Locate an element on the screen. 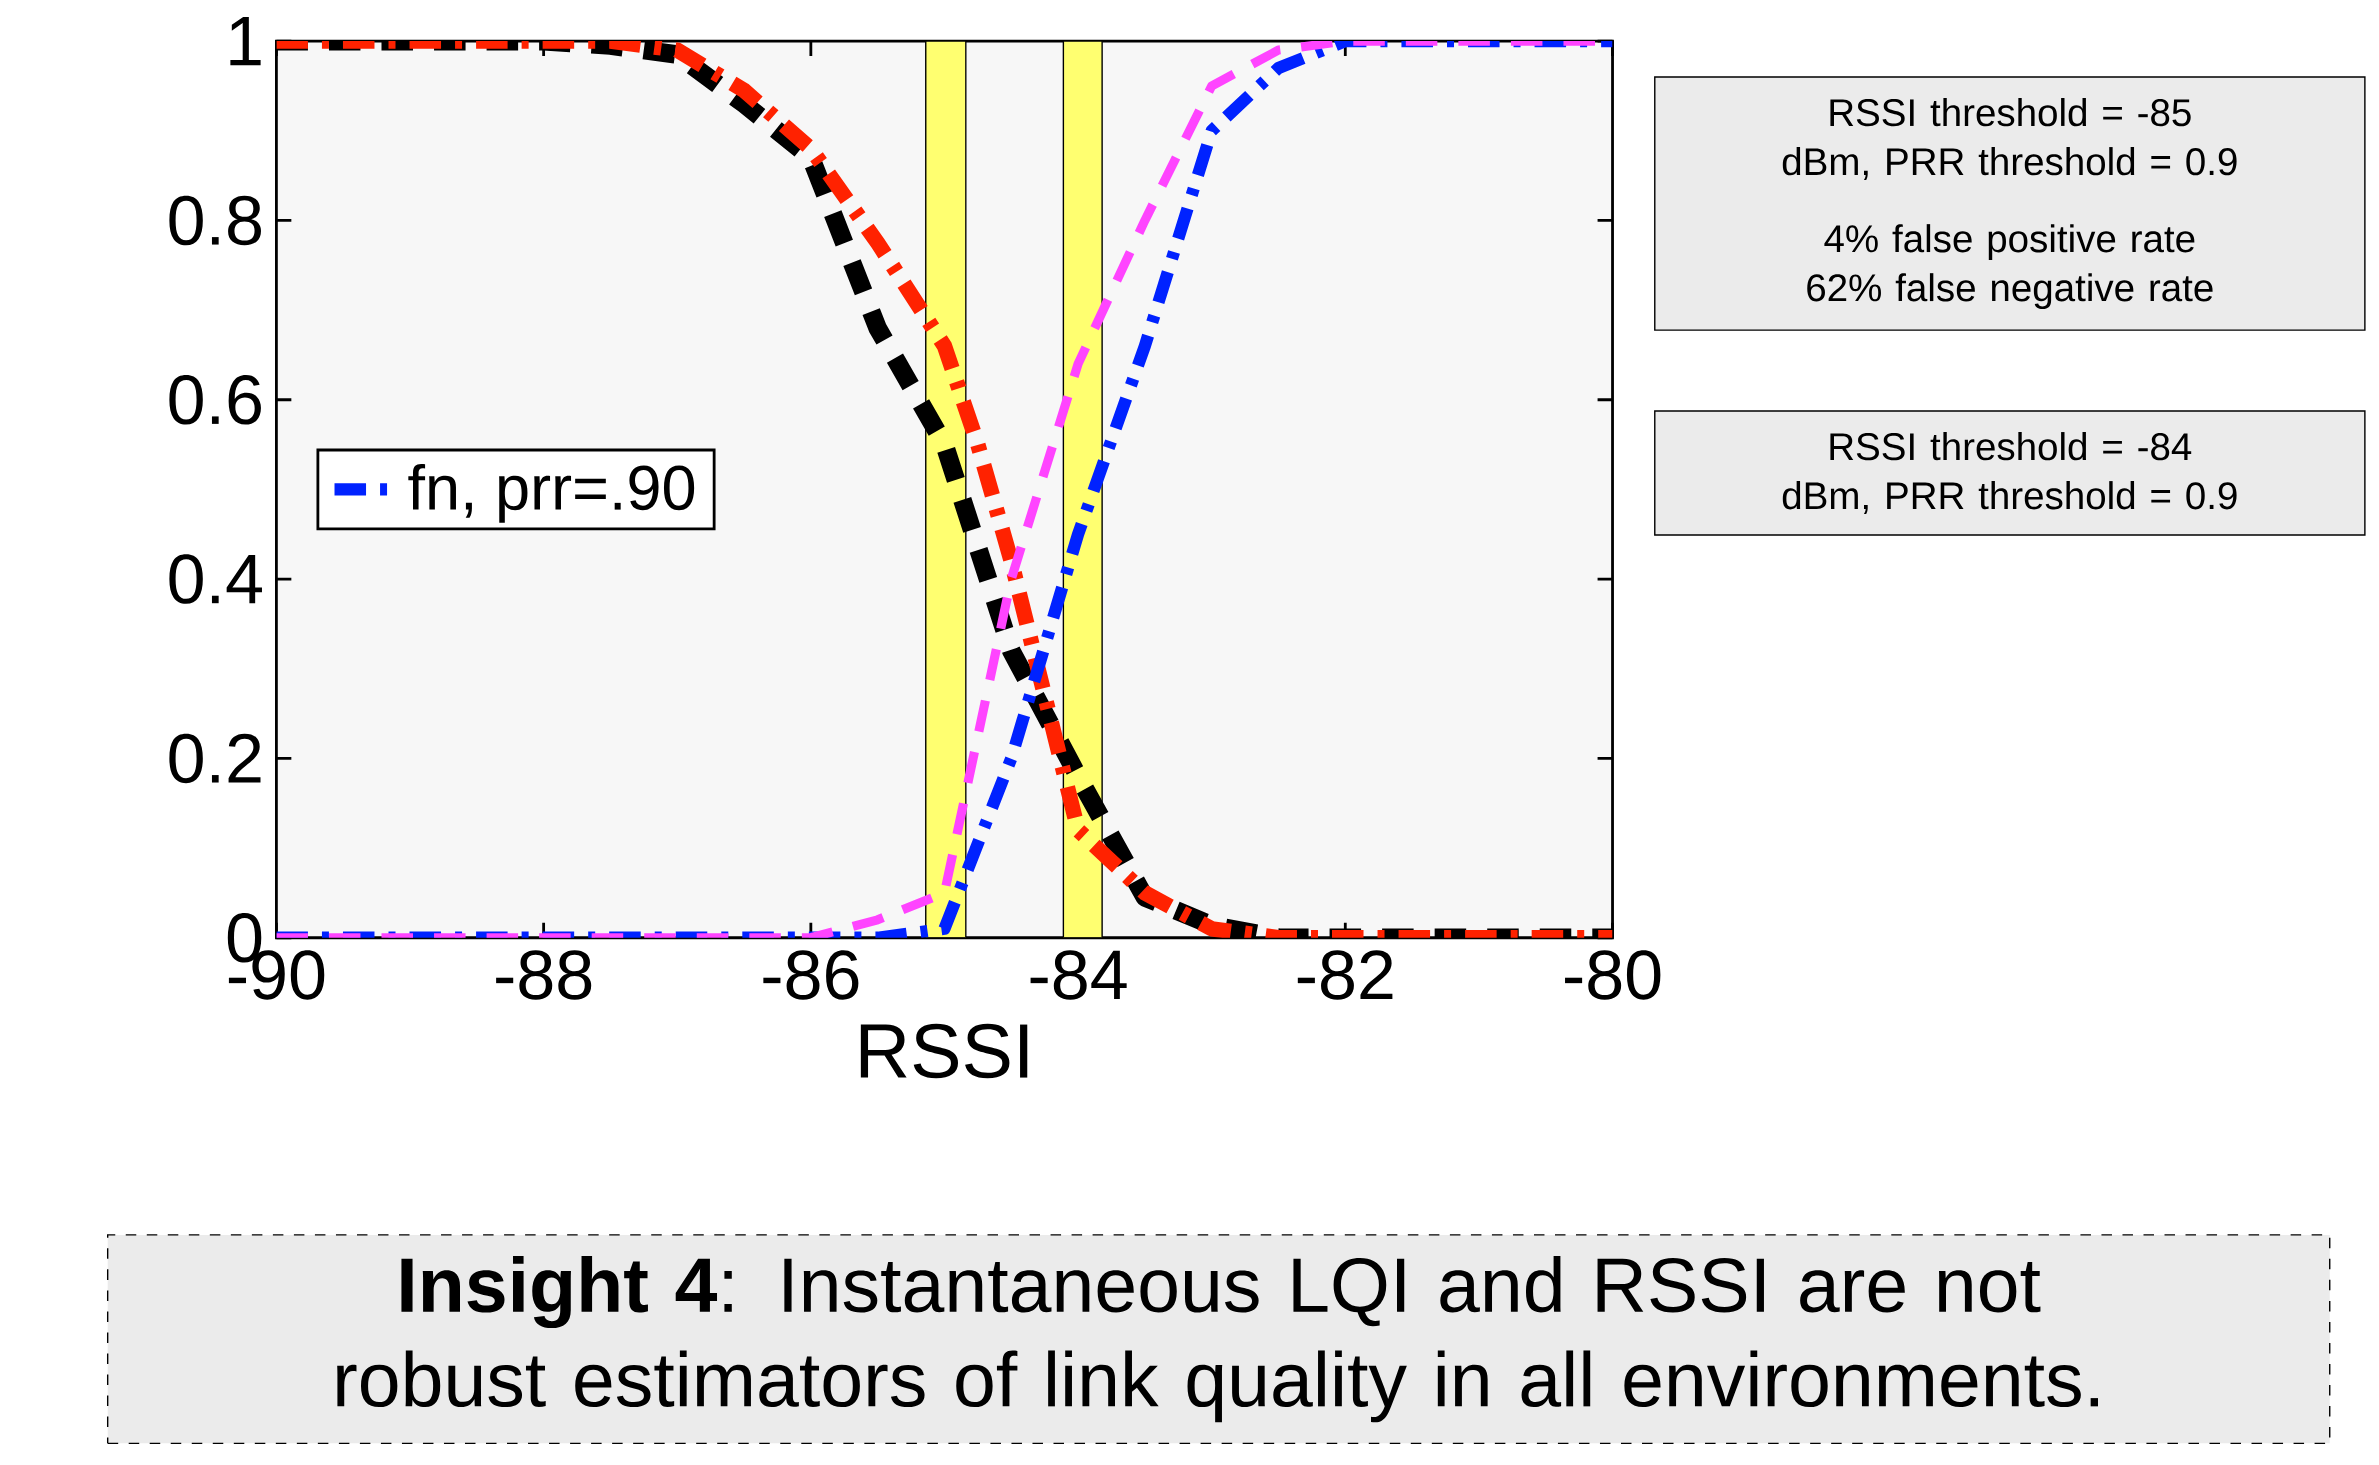  y-tick-label: 1 is located at coordinates (245, 41).